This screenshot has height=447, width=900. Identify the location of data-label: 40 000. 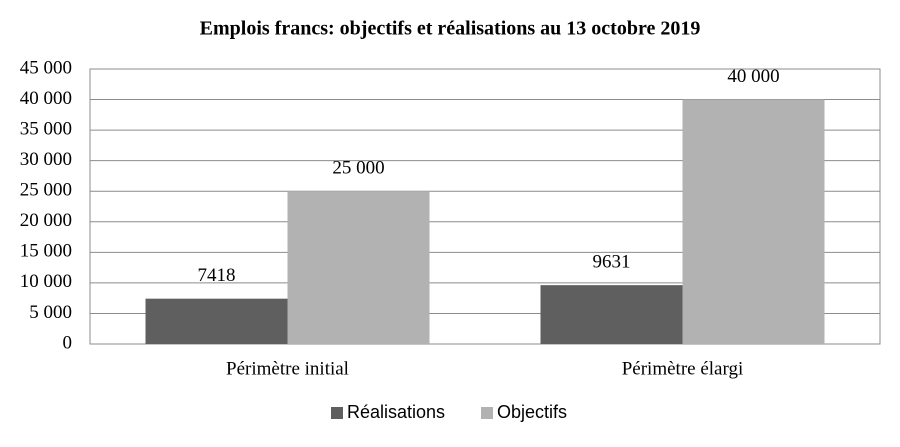
(753, 76).